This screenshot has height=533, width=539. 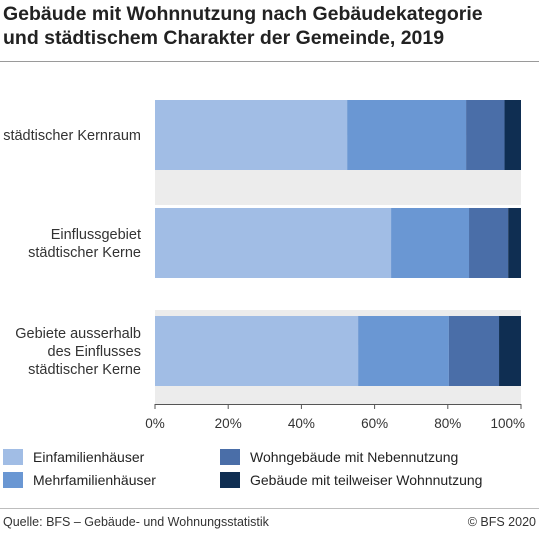 I want to click on x-tick-label: 40%, so click(x=301, y=423).